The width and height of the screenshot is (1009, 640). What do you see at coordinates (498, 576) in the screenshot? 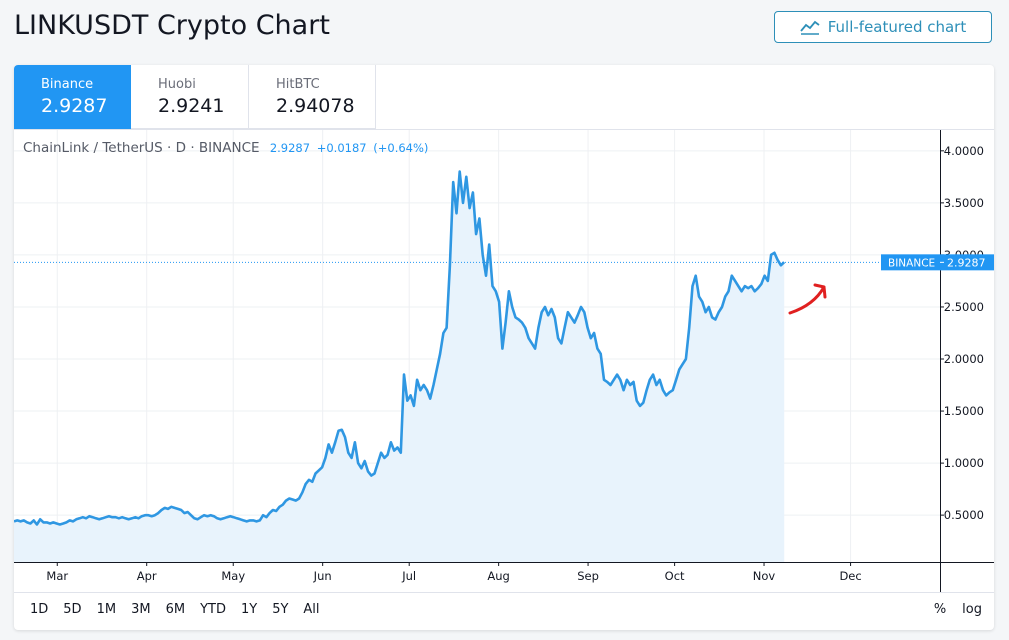
I see `x-tick-label: Aug` at bounding box center [498, 576].